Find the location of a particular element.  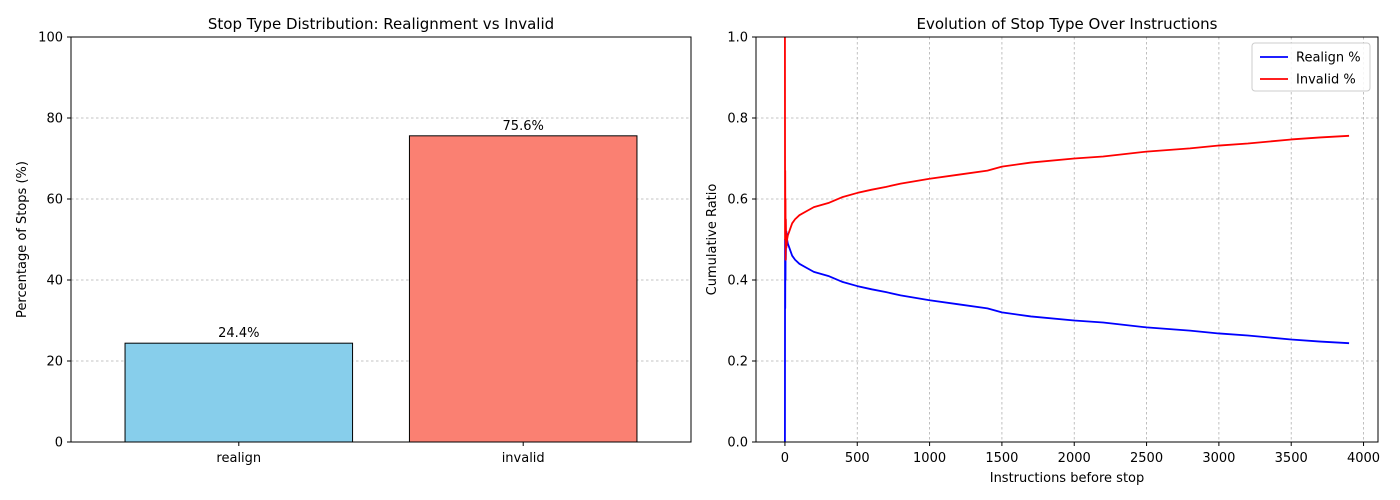

x-tick-label: 500 is located at coordinates (857, 458).